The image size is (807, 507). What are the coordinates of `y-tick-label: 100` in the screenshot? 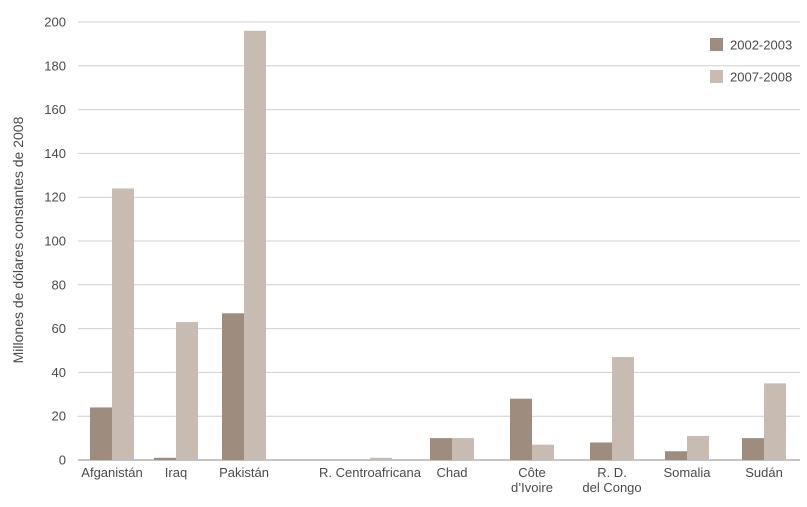 It's located at (55, 241).